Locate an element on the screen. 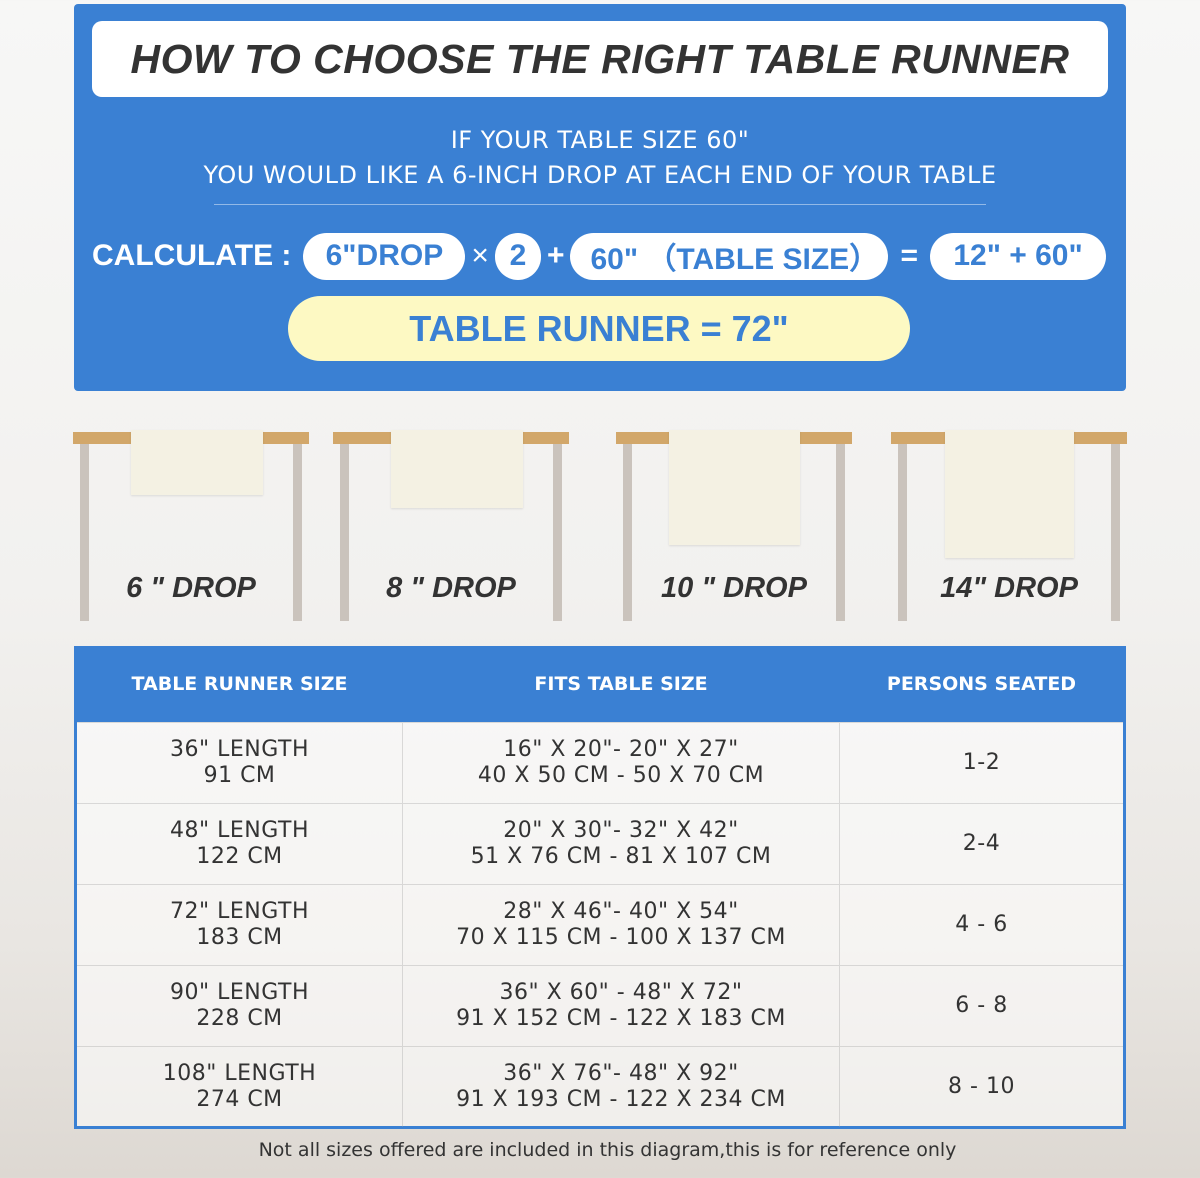  header-persons: PERSONS SEATED is located at coordinates (981, 684).